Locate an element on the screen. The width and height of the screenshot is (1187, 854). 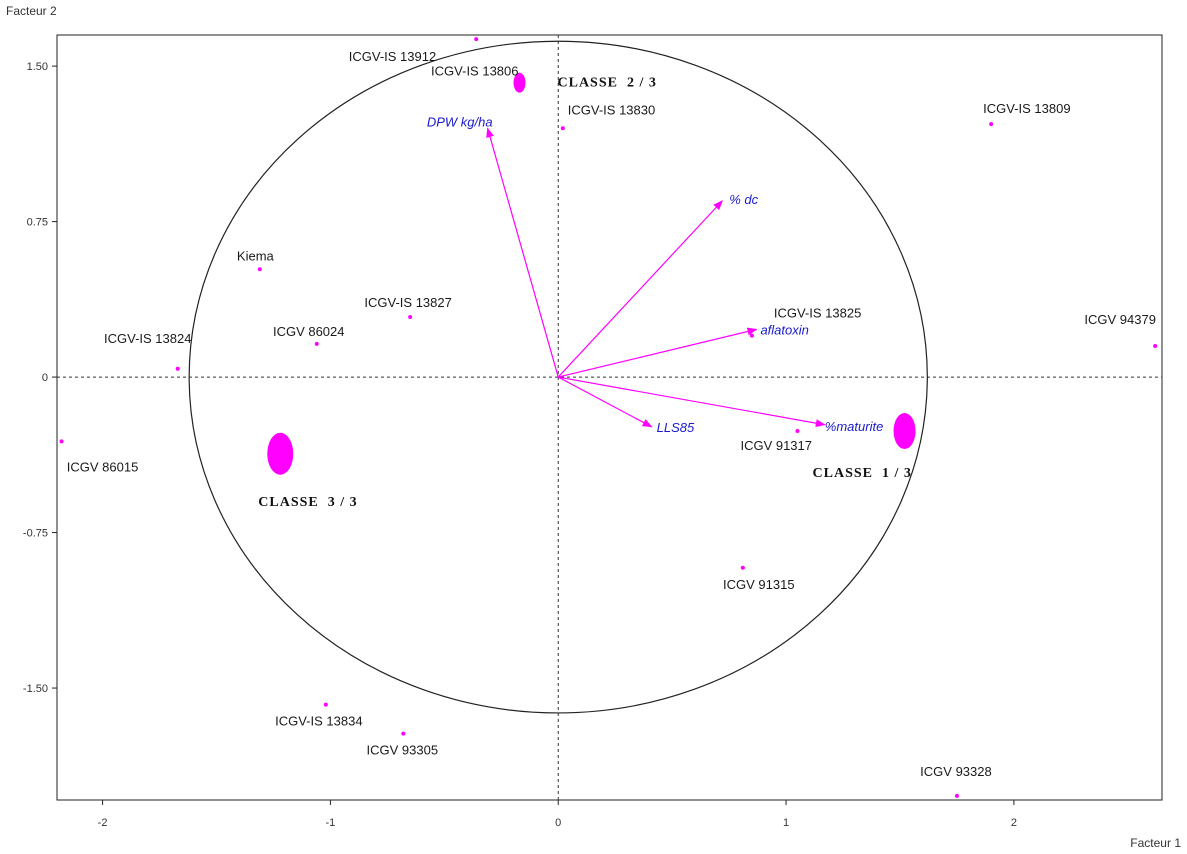
observation-label: ICGV-IS 13827 is located at coordinates (407, 302).